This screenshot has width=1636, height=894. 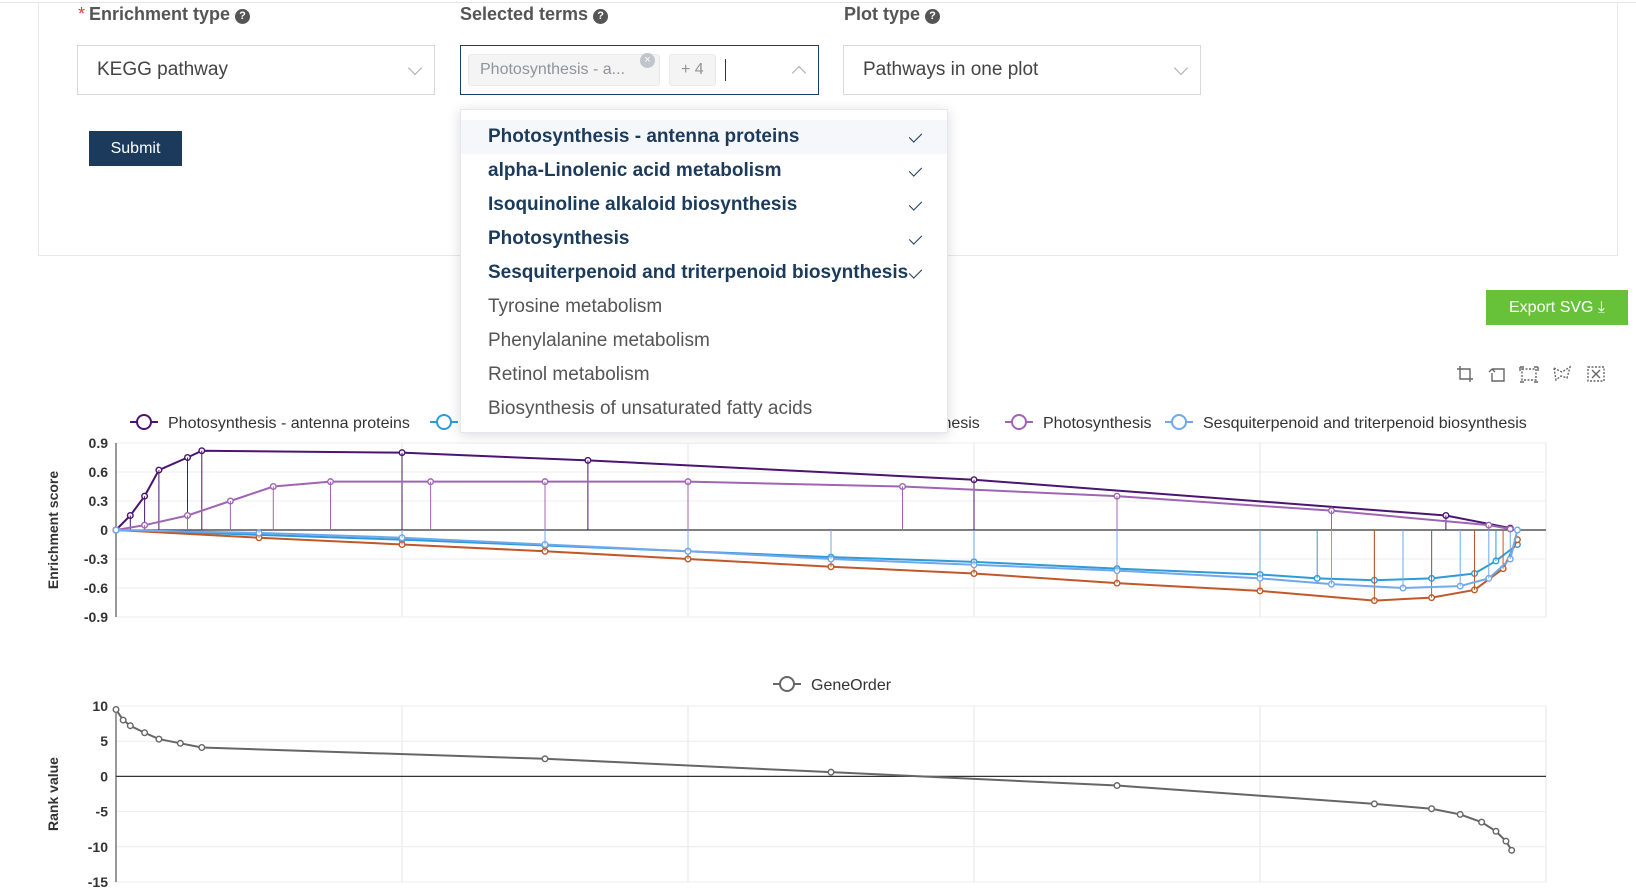 I want to click on dropdown-option: Phenylalanine metabolism, so click(x=704, y=341).